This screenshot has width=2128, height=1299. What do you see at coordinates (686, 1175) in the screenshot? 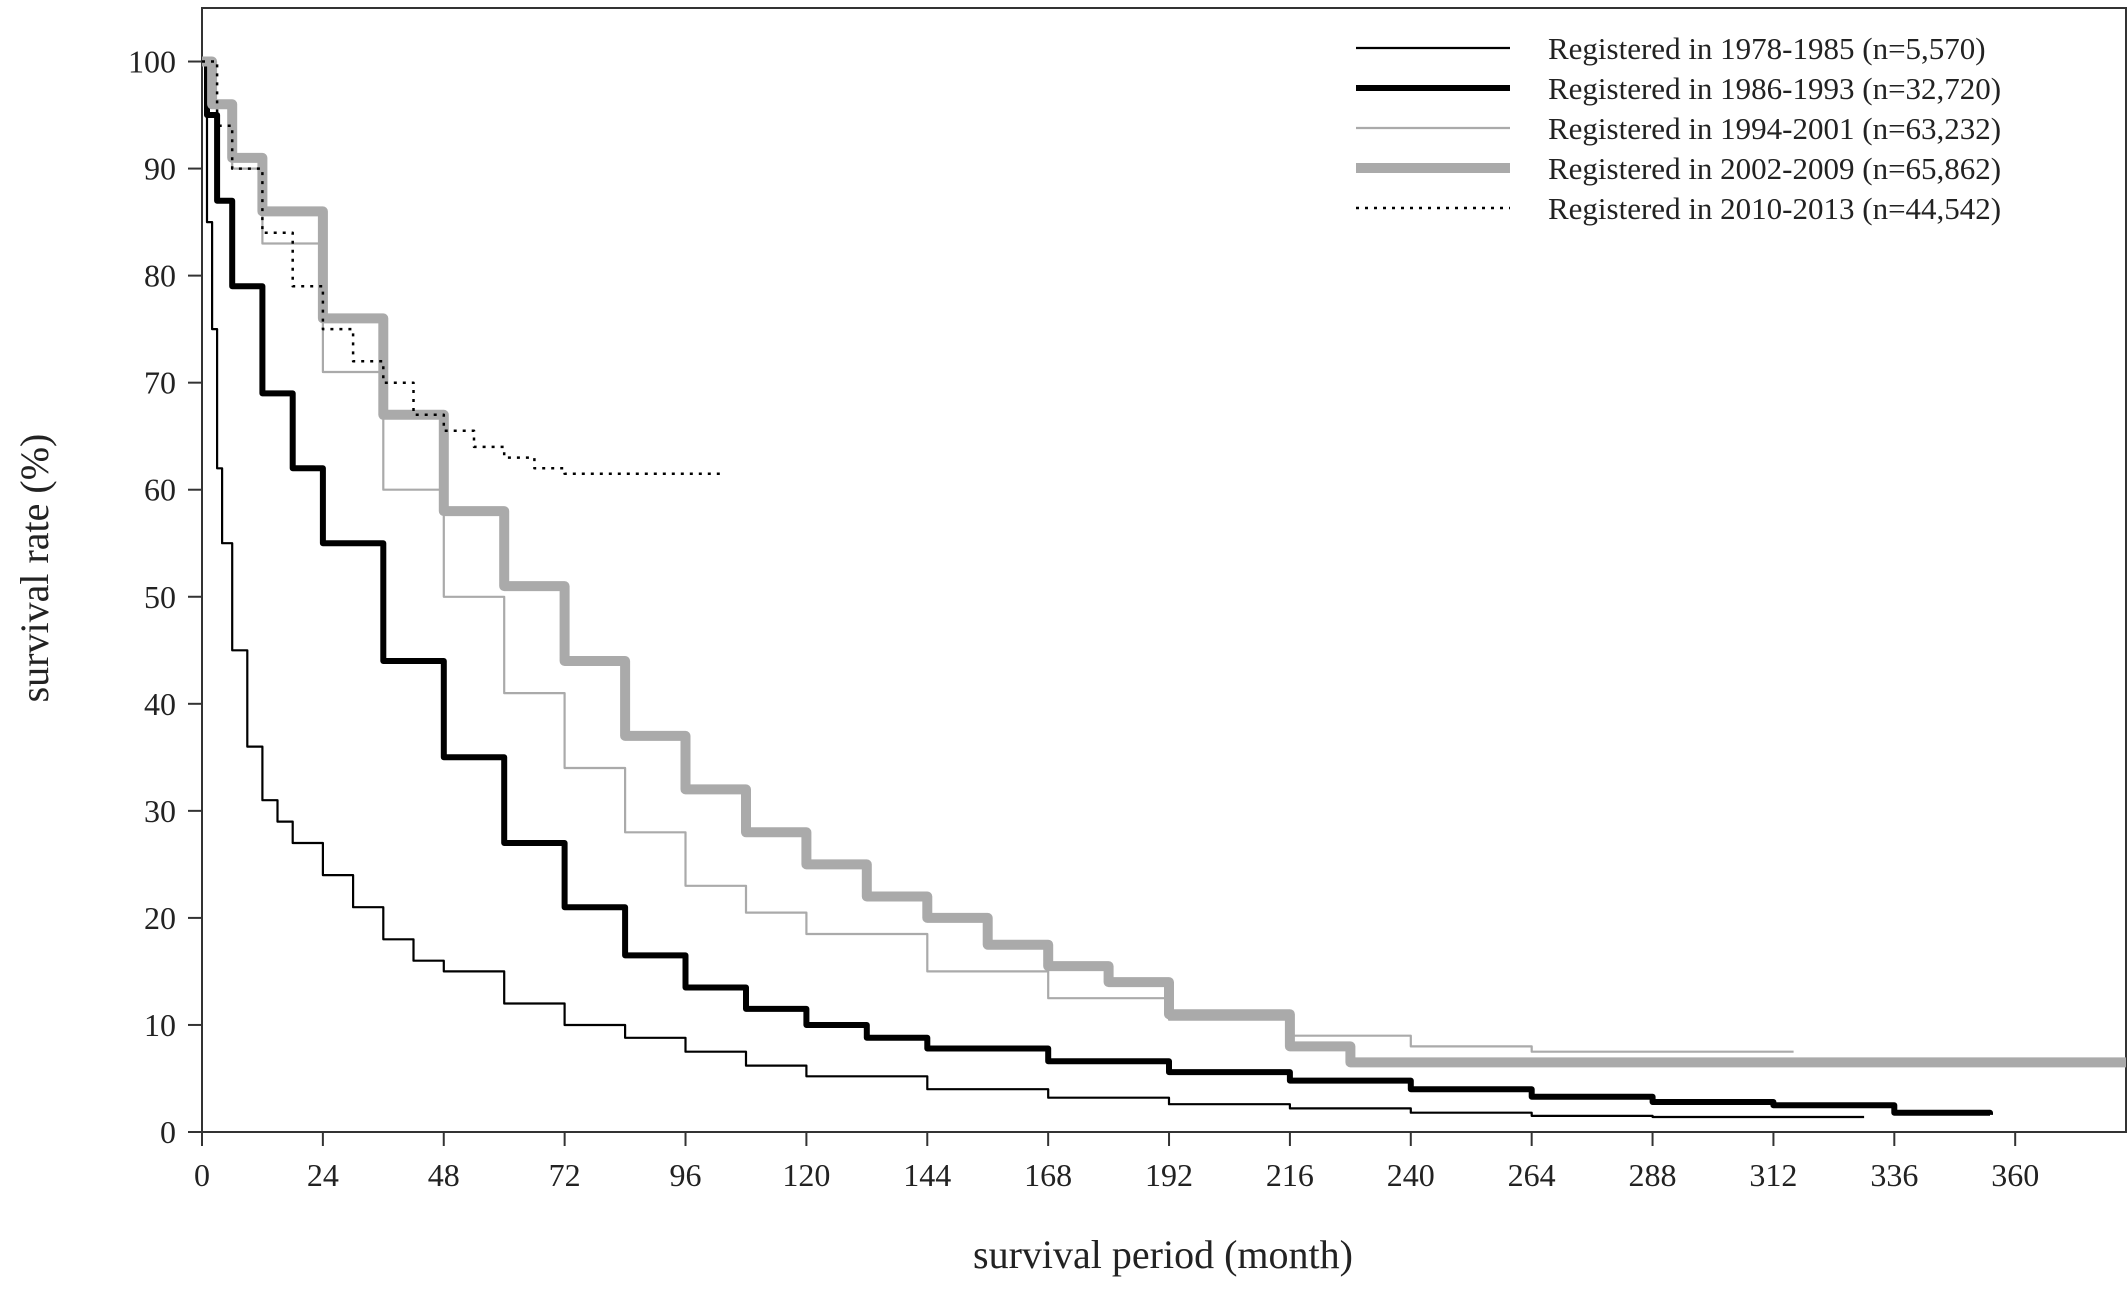
I see `x-tick-label: 96` at bounding box center [686, 1175].